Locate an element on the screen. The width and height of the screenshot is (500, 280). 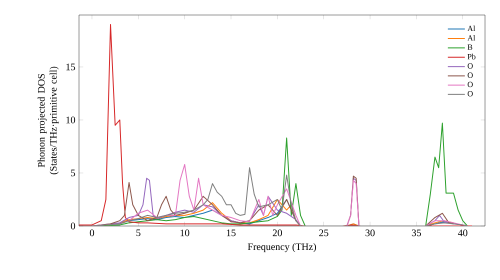
x-tick-label: 10 is located at coordinates (185, 233).